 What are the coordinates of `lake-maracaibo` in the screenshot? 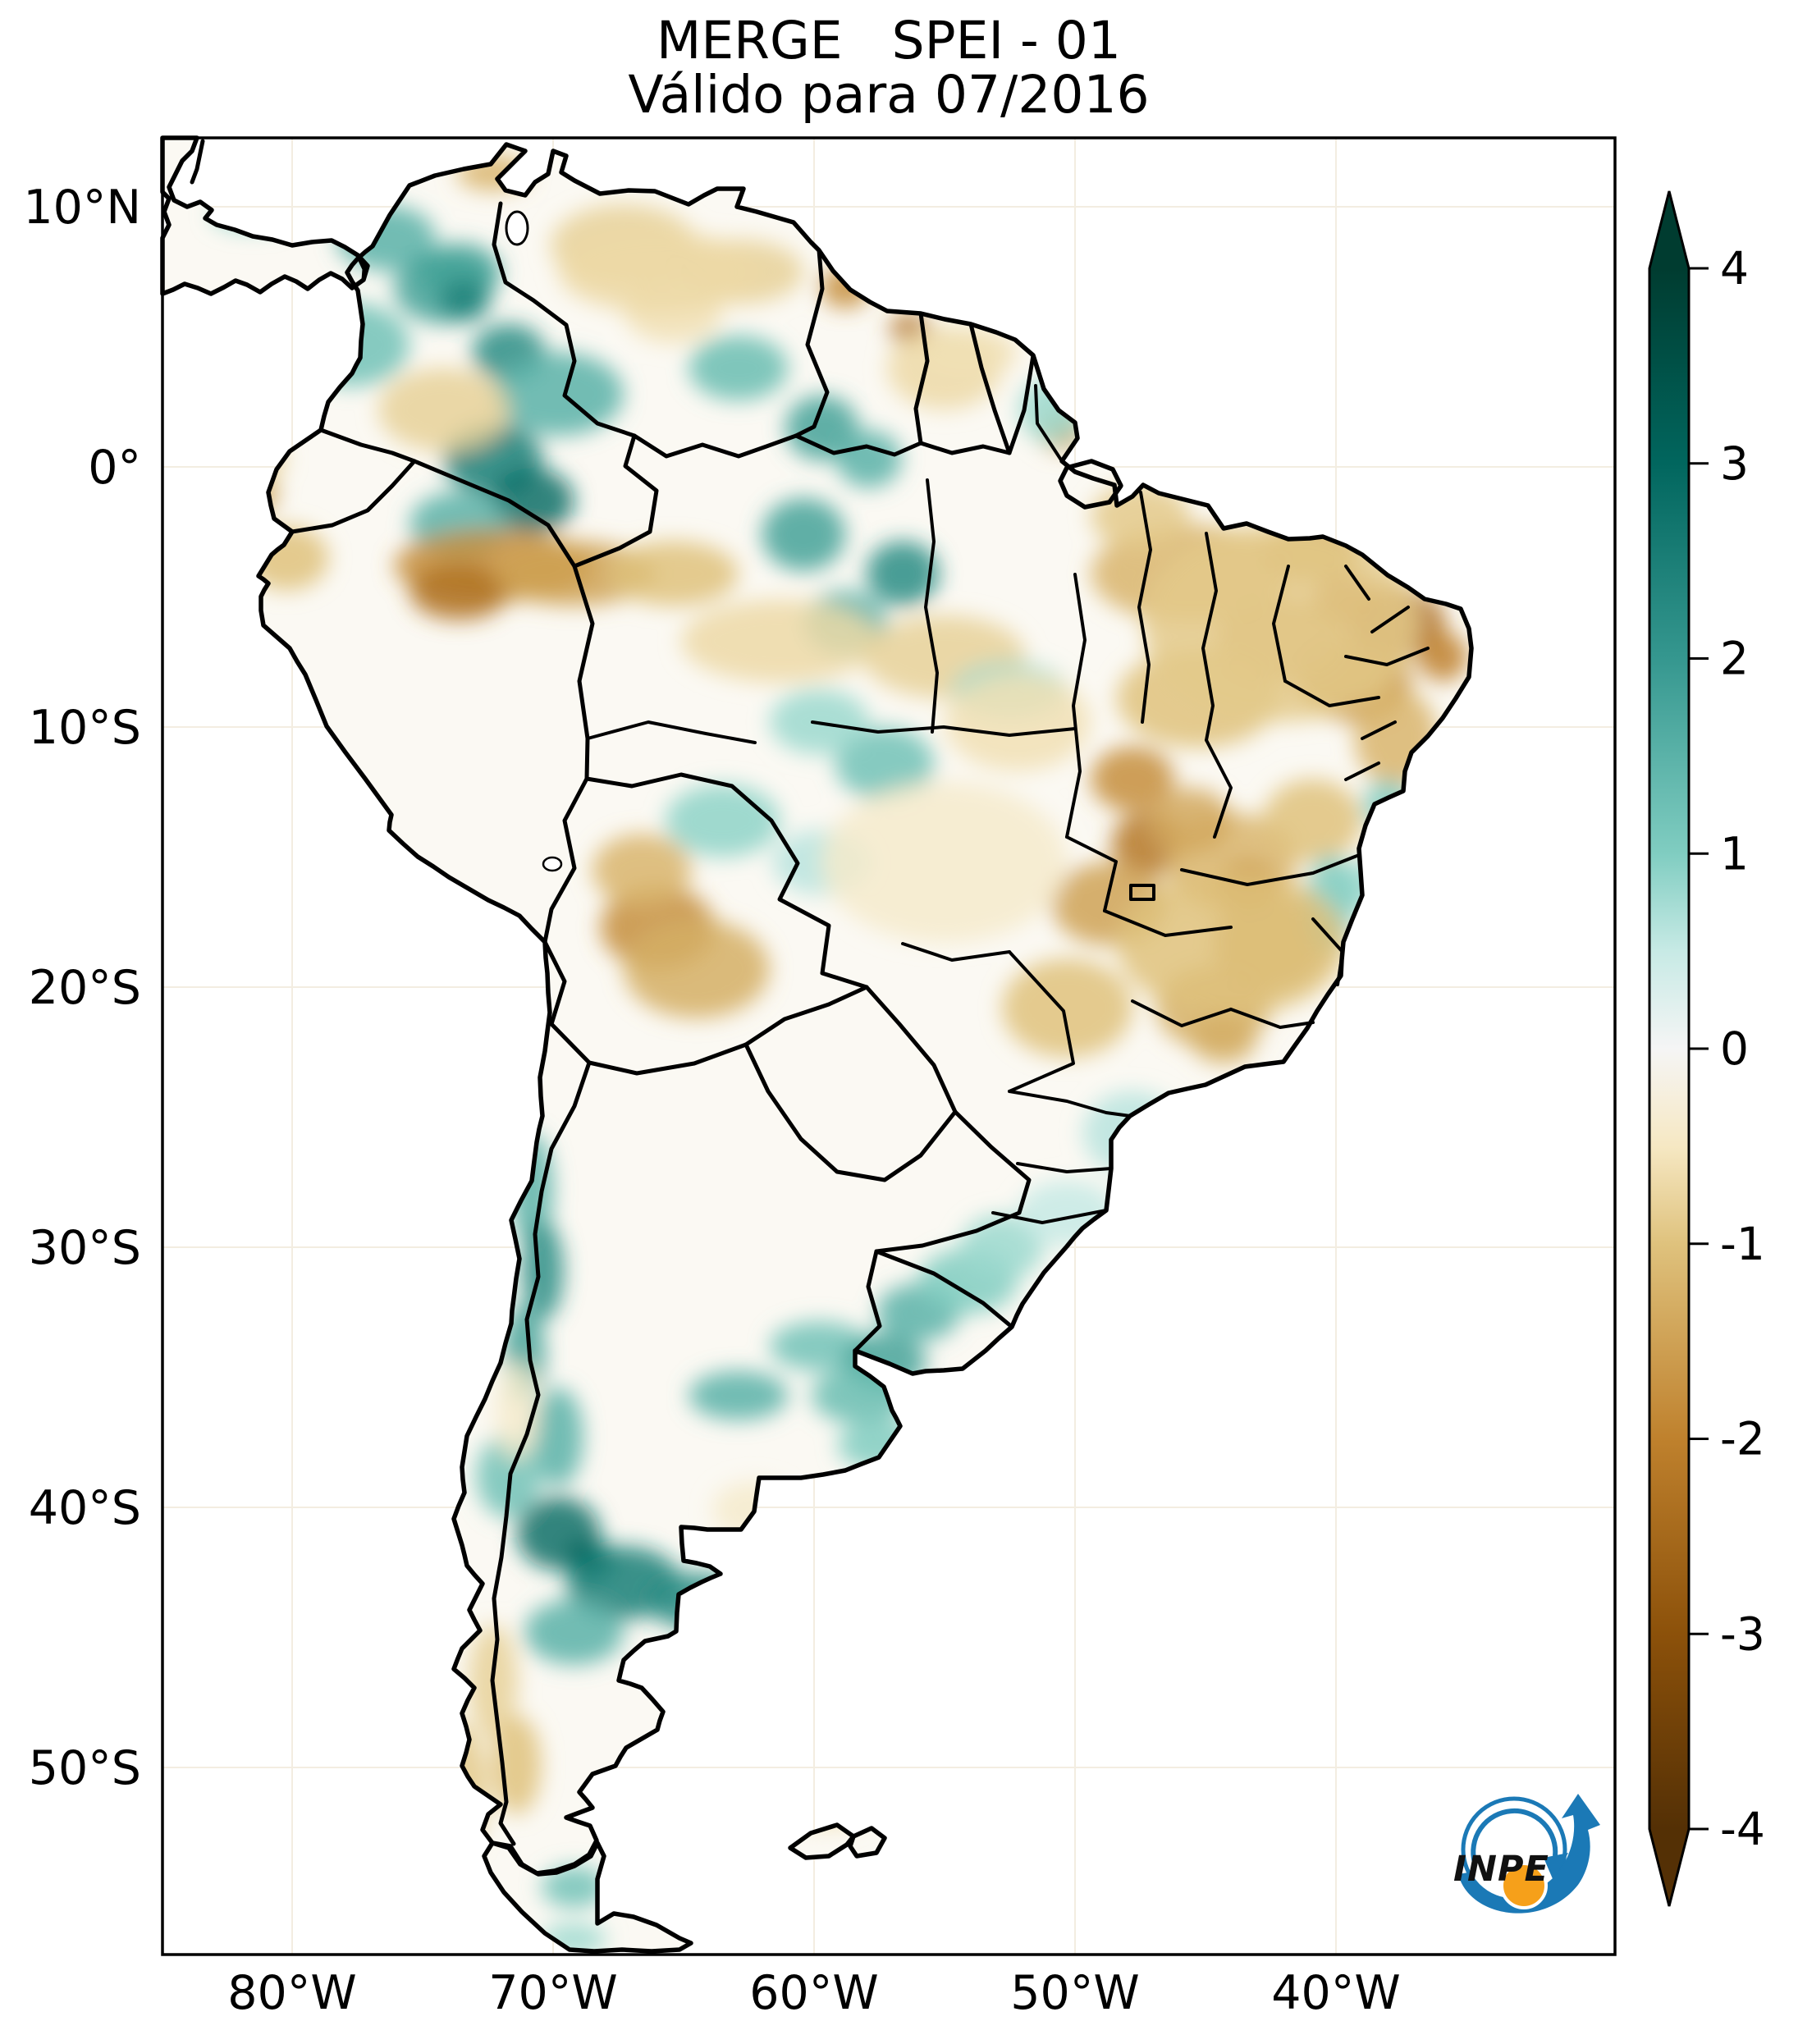 It's located at (517, 228).